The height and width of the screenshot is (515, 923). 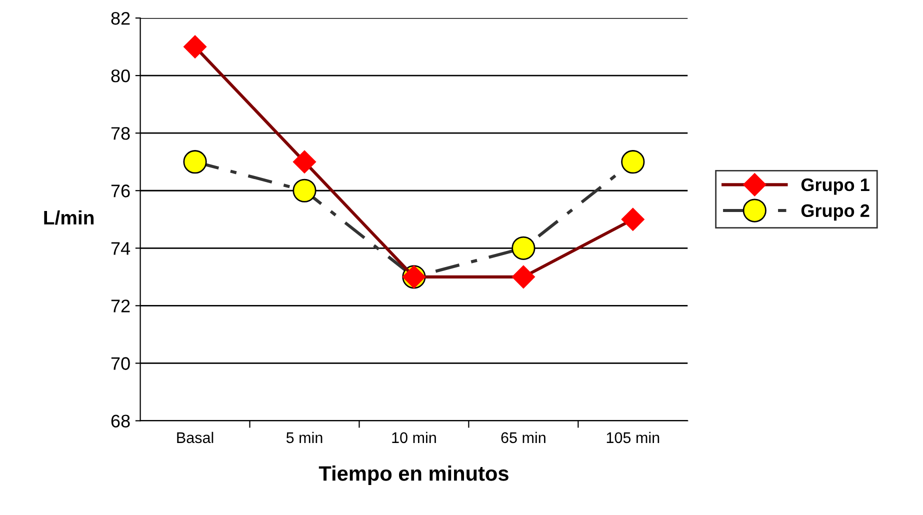 What do you see at coordinates (835, 186) in the screenshot?
I see `legend-label: Grupo 1` at bounding box center [835, 186].